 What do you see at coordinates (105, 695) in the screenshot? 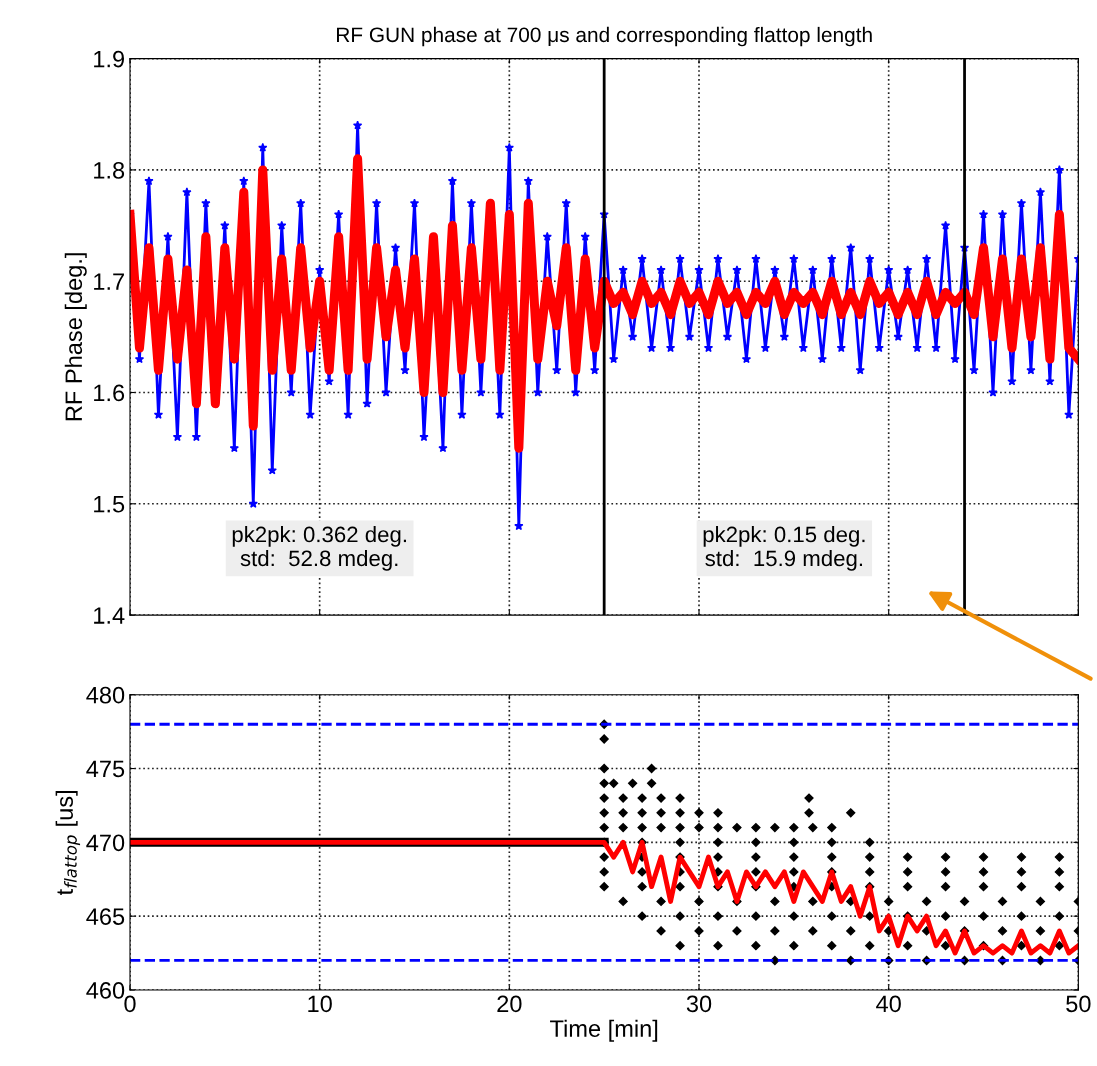
I see `y-tick-label: 480` at bounding box center [105, 695].